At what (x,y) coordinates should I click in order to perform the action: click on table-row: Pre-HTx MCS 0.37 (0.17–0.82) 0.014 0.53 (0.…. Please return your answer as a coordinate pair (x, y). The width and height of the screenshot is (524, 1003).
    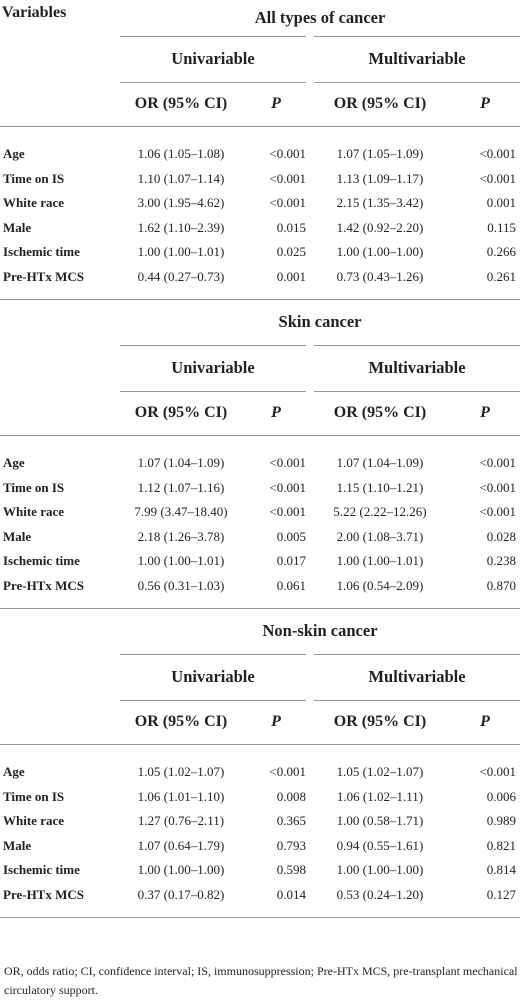
    Looking at the image, I should click on (260, 895).